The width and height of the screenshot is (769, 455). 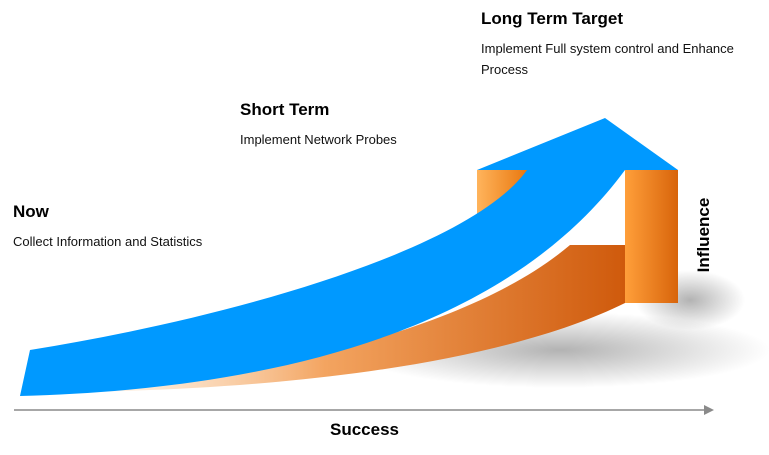 What do you see at coordinates (651, 236) in the screenshot?
I see `arrow-head-right-wall` at bounding box center [651, 236].